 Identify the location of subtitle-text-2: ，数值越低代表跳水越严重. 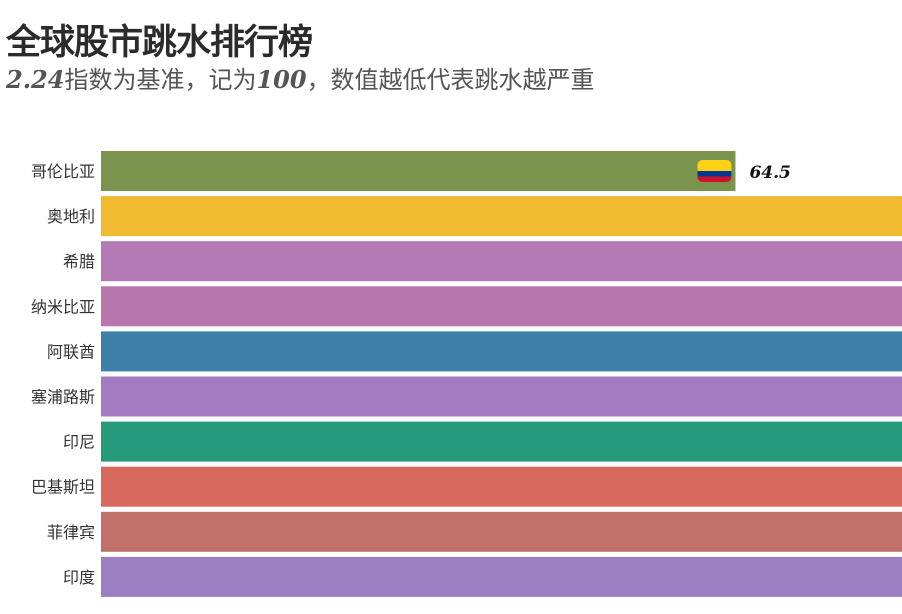
(450, 80).